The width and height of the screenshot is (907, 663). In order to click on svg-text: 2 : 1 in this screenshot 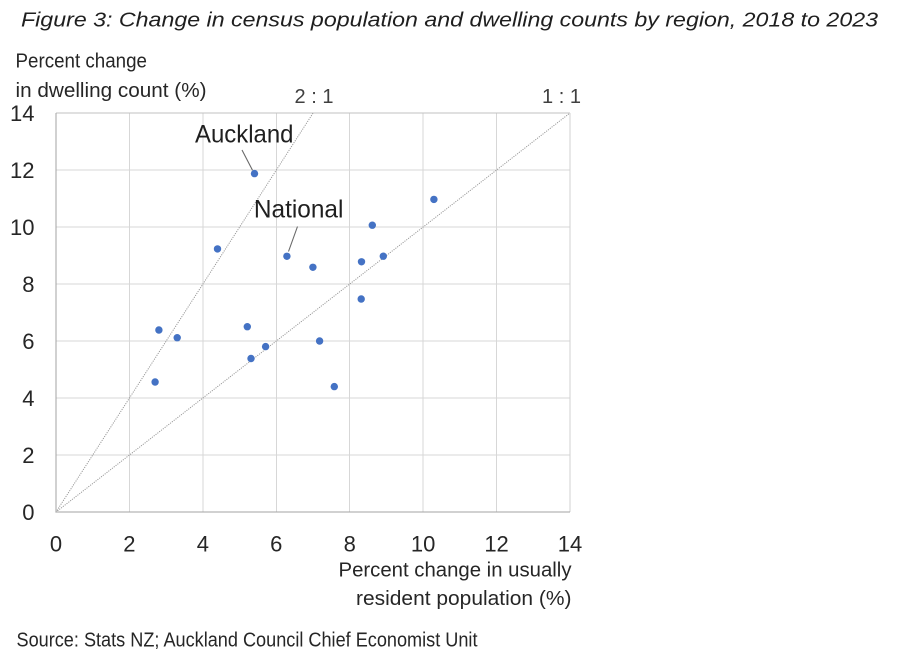, I will do `click(314, 97)`.